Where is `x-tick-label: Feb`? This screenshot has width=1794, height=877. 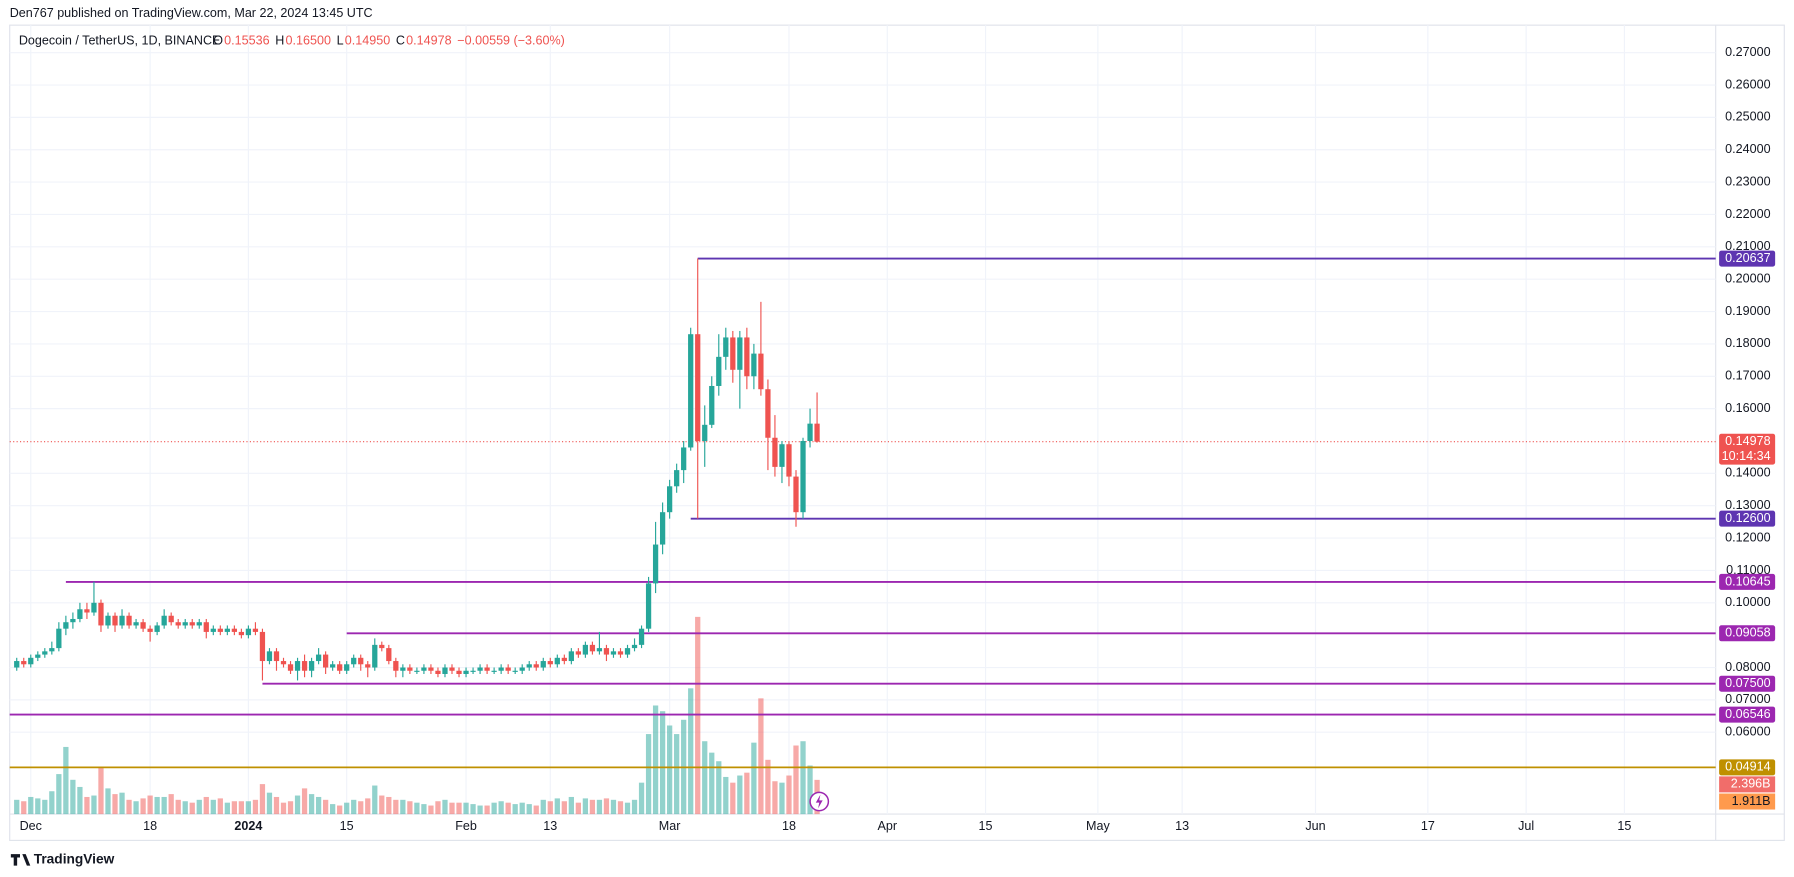
x-tick-label: Feb is located at coordinates (466, 826).